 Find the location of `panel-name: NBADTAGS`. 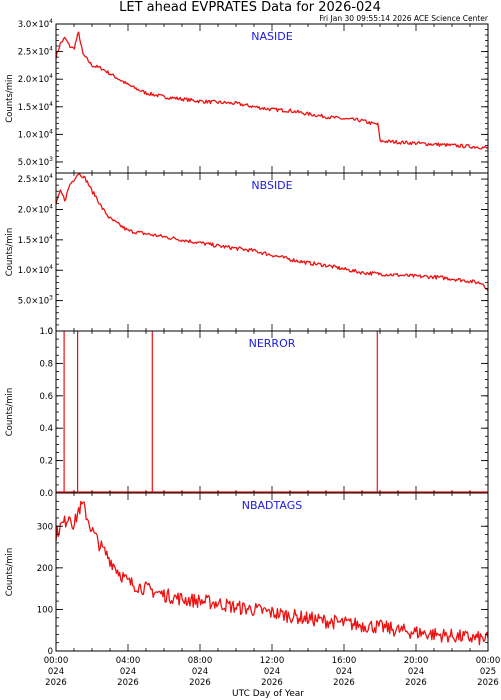

panel-name: NBADTAGS is located at coordinates (272, 505).